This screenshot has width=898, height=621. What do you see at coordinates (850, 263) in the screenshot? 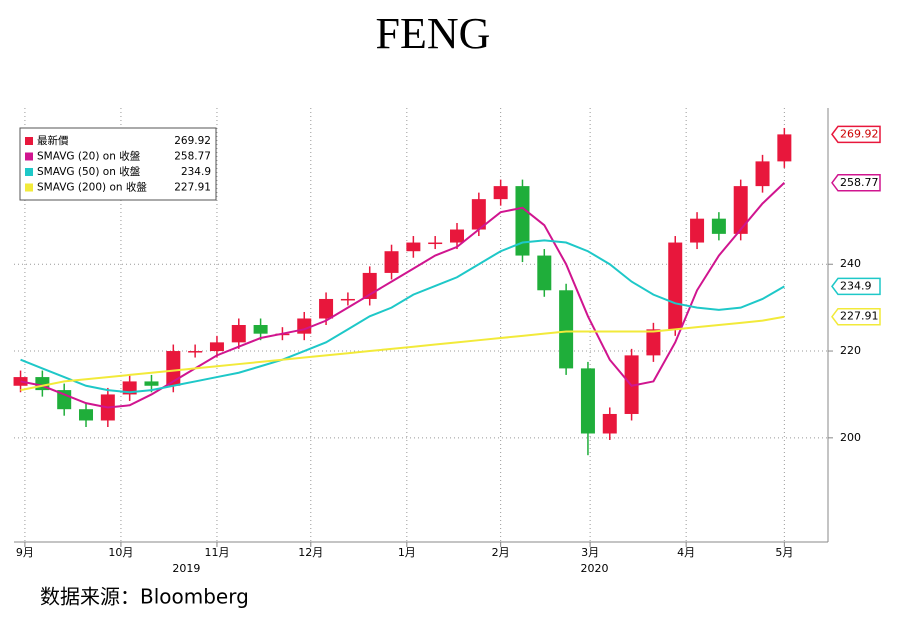
I see `y-tick-label: 240` at bounding box center [850, 263].